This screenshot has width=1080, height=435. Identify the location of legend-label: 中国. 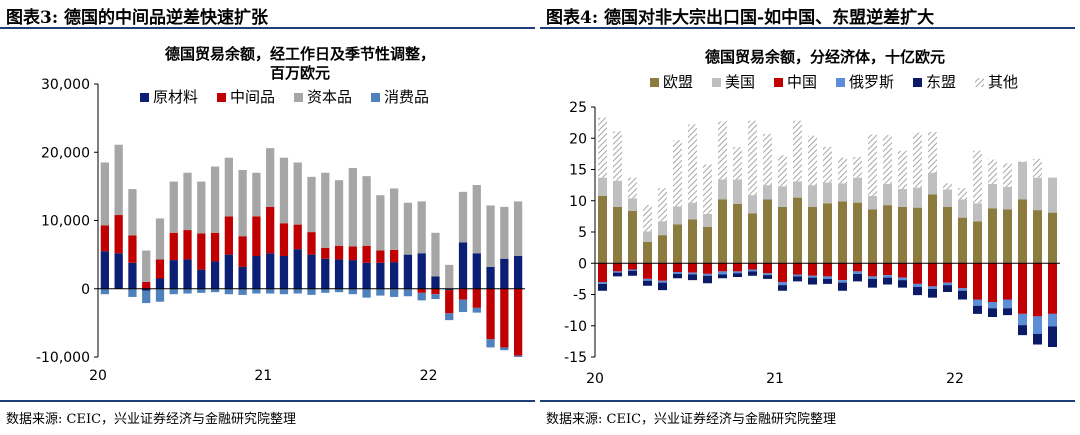
(802, 82).